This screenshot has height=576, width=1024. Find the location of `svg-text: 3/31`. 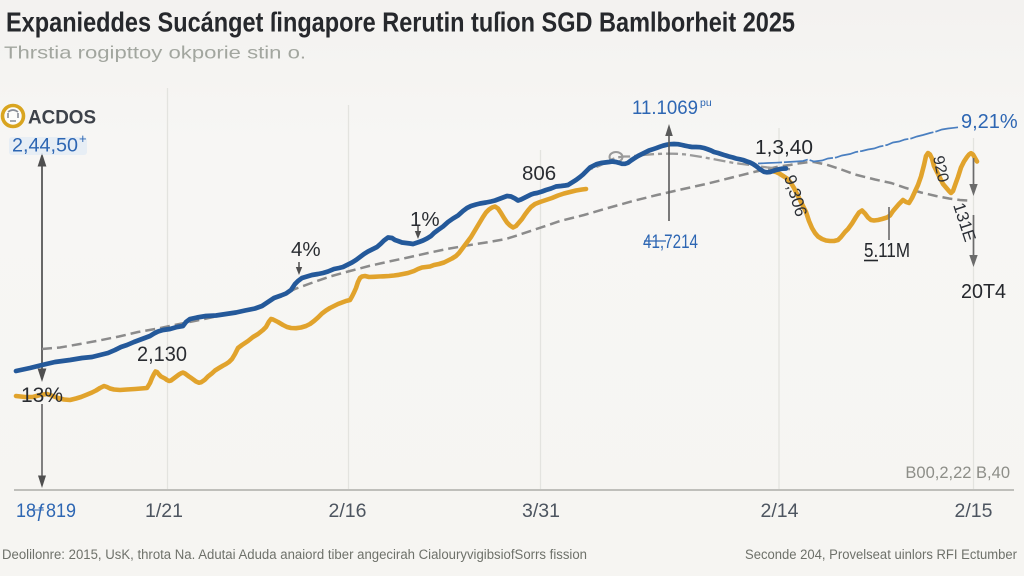

svg-text: 3/31 is located at coordinates (541, 511).